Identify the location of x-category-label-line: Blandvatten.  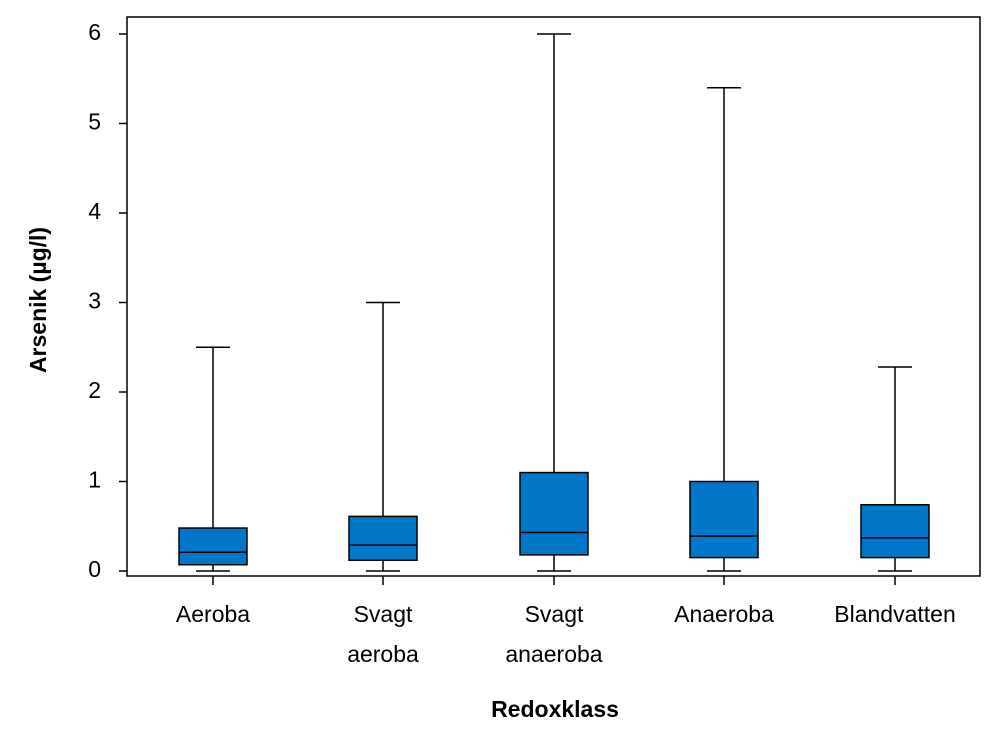
(894, 614).